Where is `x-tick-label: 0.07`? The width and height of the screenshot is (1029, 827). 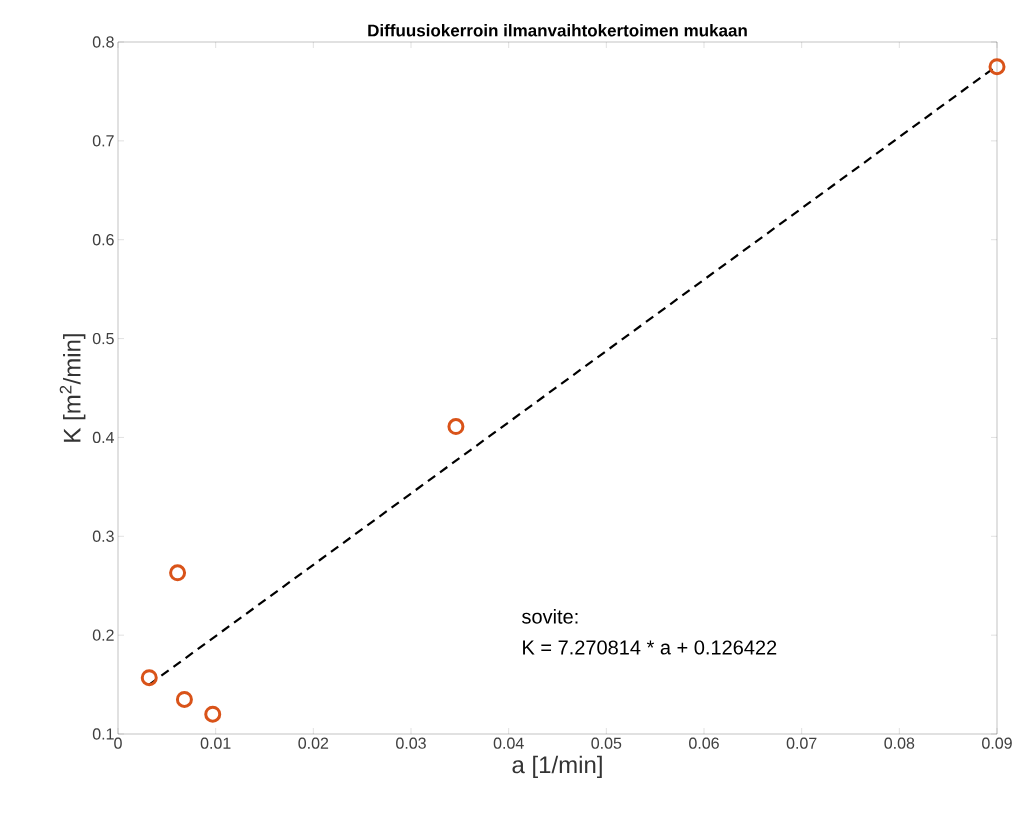
x-tick-label: 0.07 is located at coordinates (801, 743).